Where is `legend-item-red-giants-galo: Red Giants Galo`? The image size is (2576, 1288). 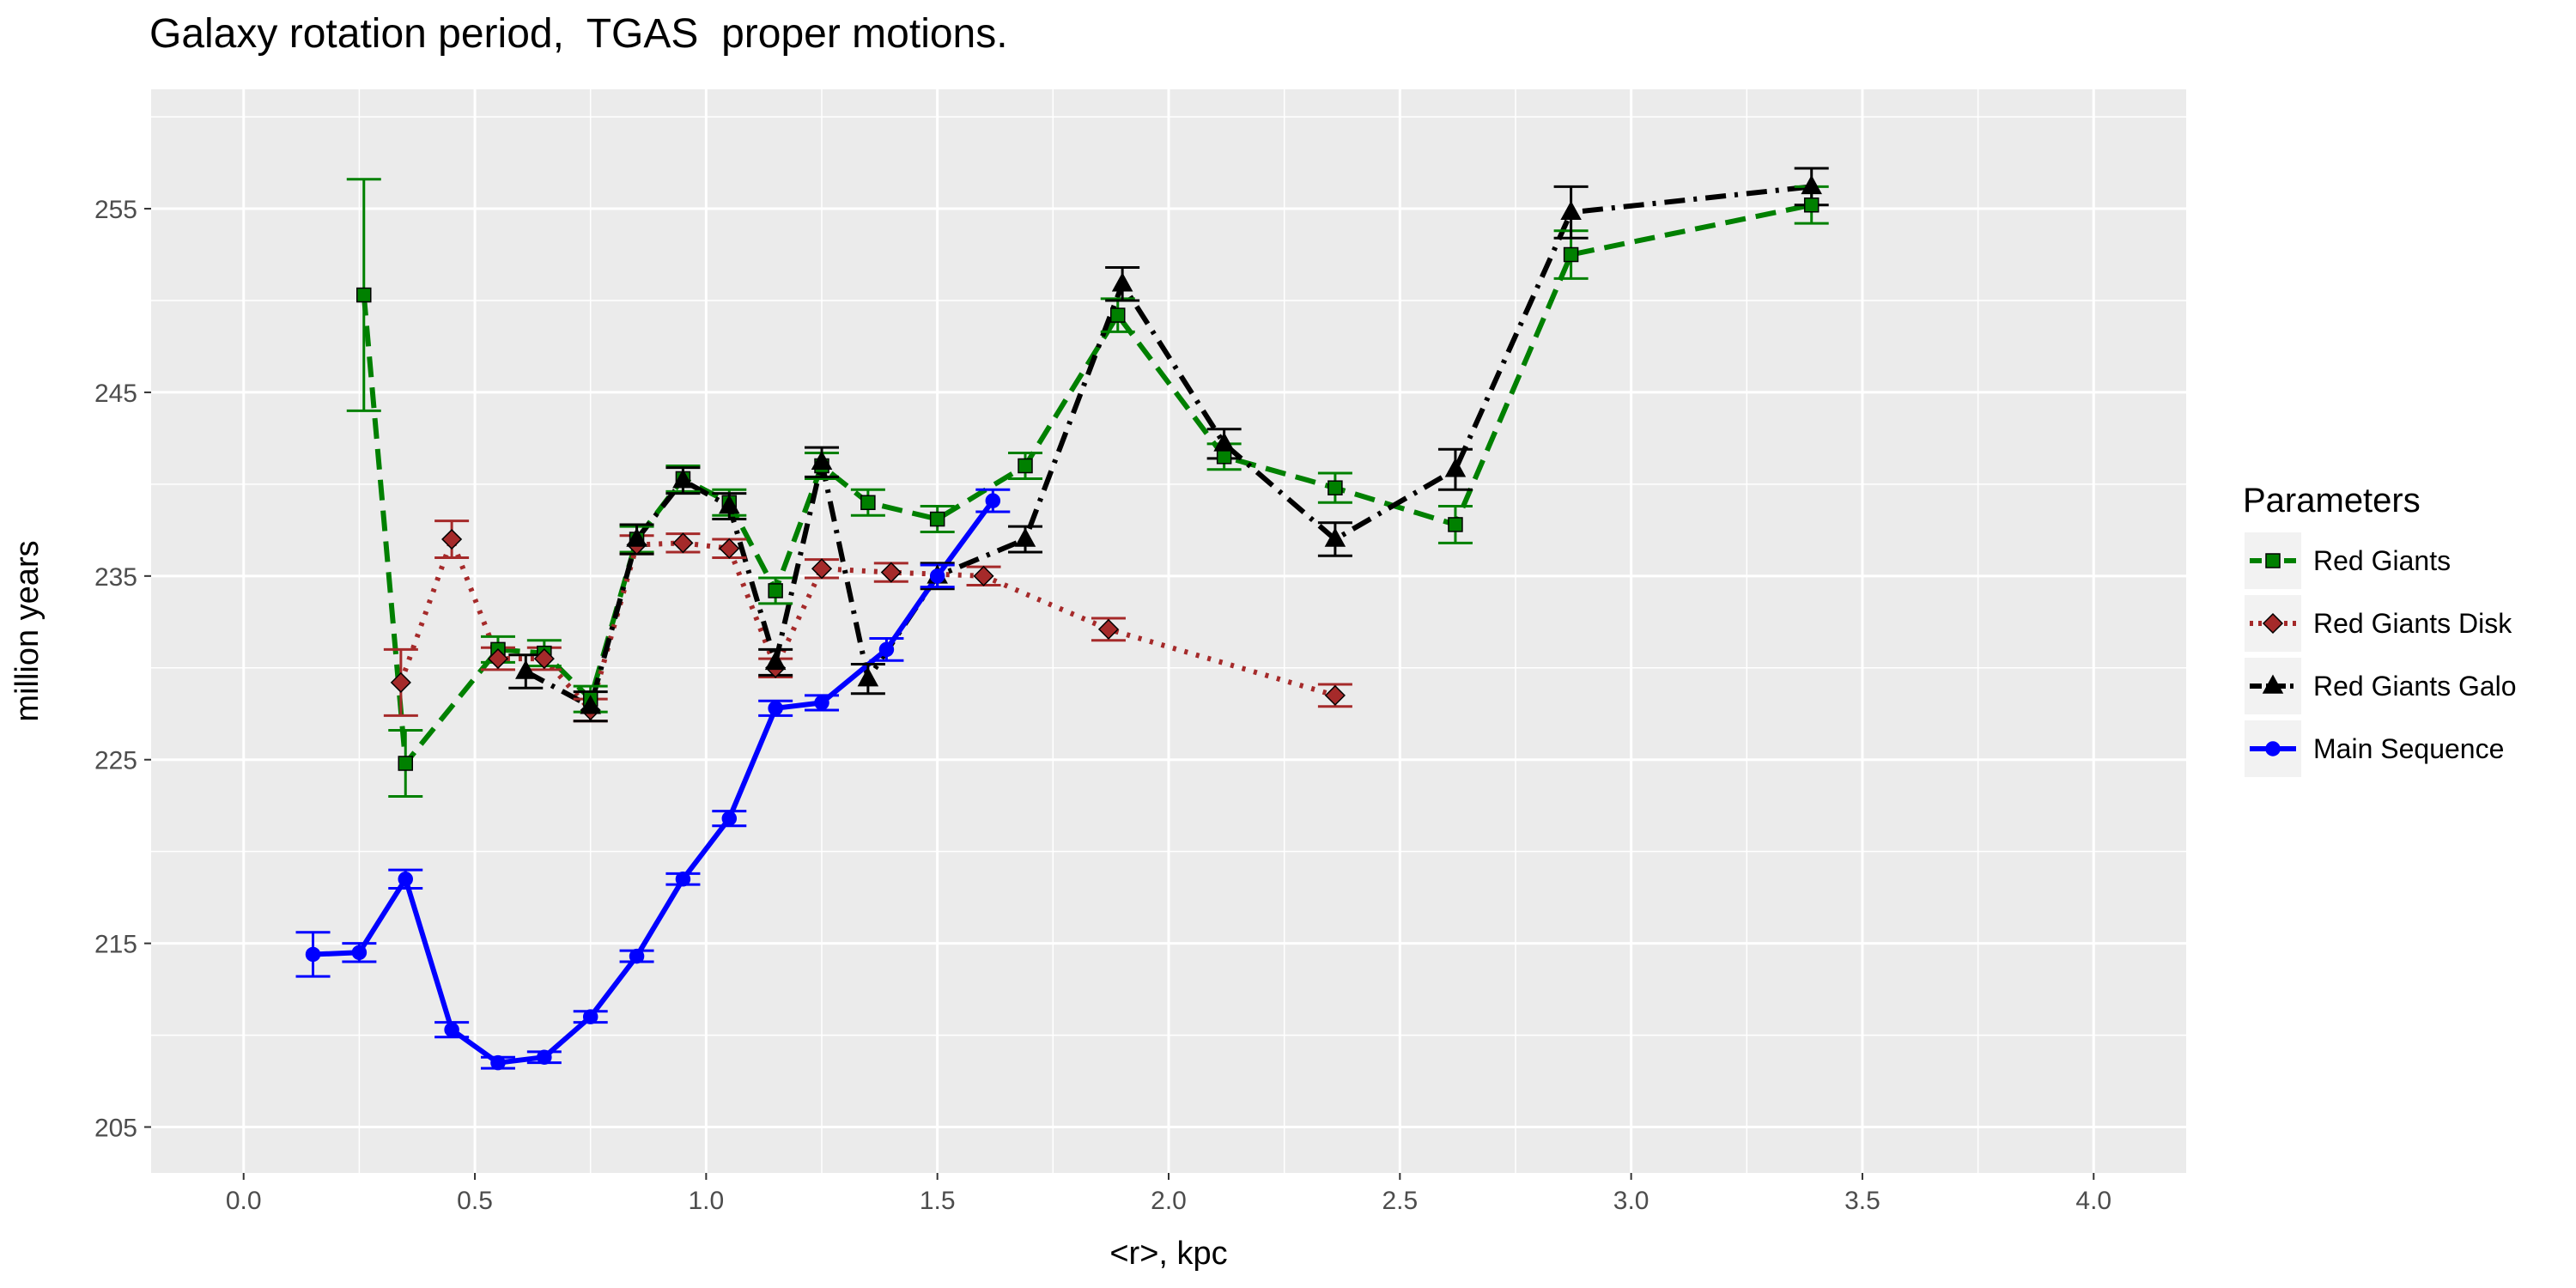
legend-item-red-giants-galo: Red Giants Galo is located at coordinates (2381, 686).